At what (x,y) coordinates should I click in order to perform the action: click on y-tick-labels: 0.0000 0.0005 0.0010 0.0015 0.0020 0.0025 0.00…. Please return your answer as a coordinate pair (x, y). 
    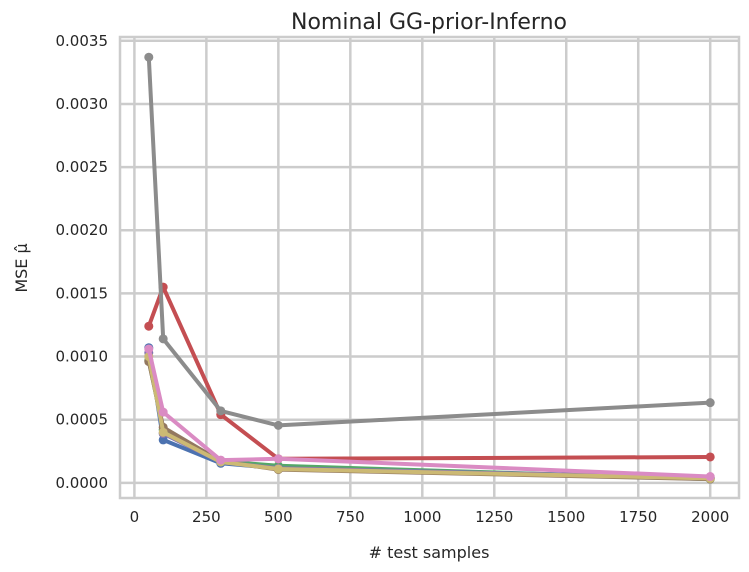
    Looking at the image, I should click on (82, 262).